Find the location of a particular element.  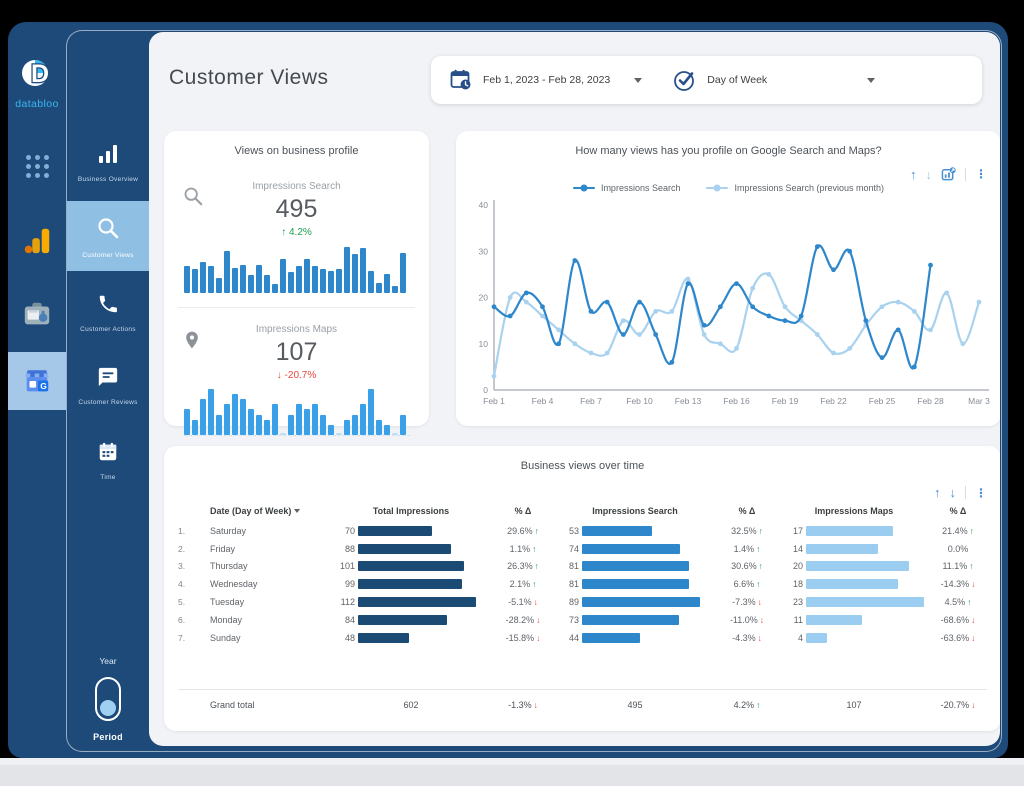

year-period-toggle is located at coordinates (108, 699).